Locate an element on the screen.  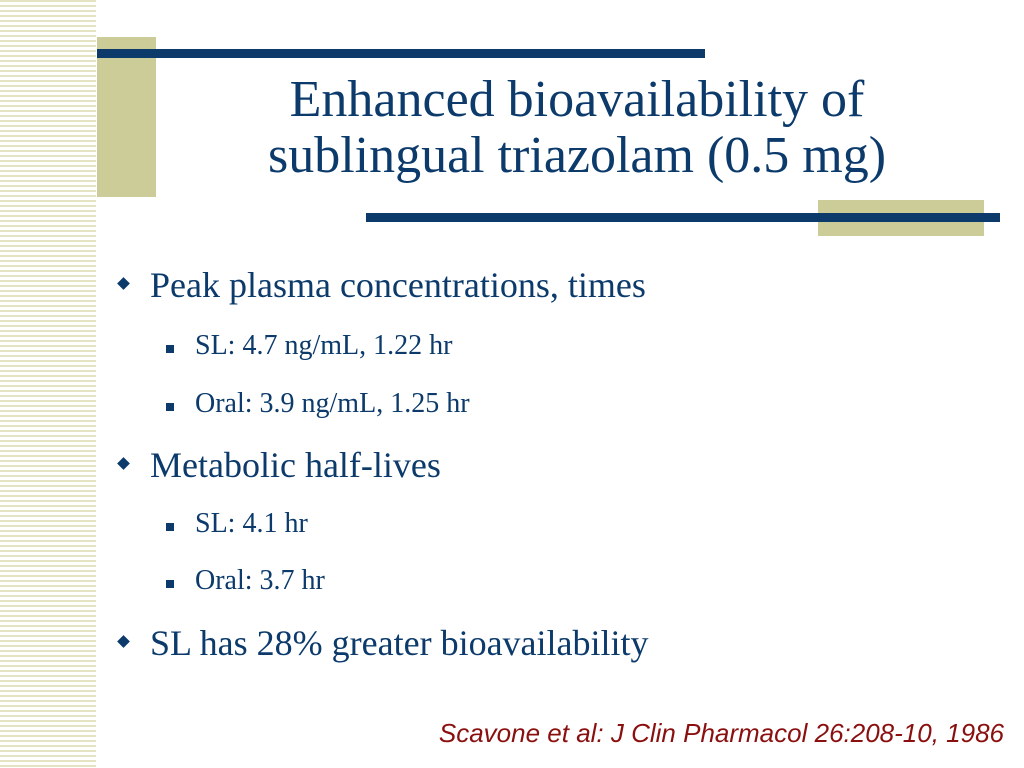
bullet-item: SL has 28% greater bioavailability is located at coordinates (399, 643).